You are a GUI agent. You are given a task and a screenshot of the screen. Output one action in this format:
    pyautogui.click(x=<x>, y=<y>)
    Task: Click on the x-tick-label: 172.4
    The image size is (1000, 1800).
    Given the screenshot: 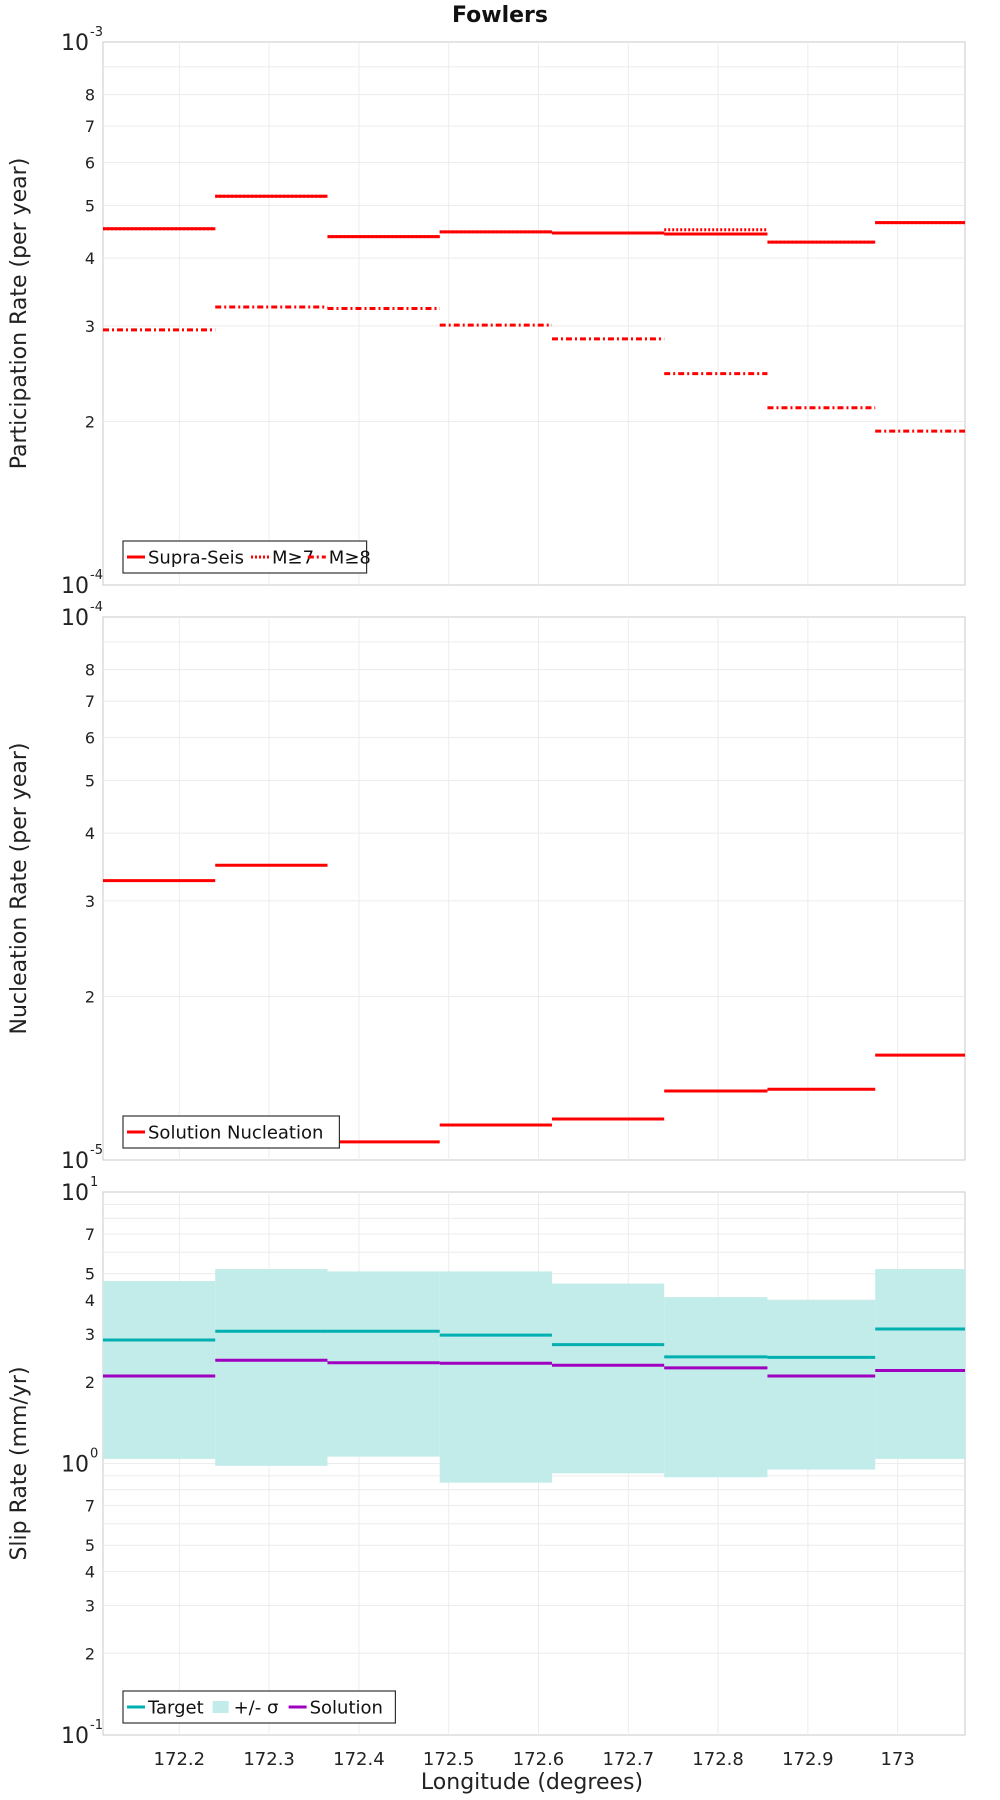 What is the action you would take?
    pyautogui.click(x=359, y=1759)
    